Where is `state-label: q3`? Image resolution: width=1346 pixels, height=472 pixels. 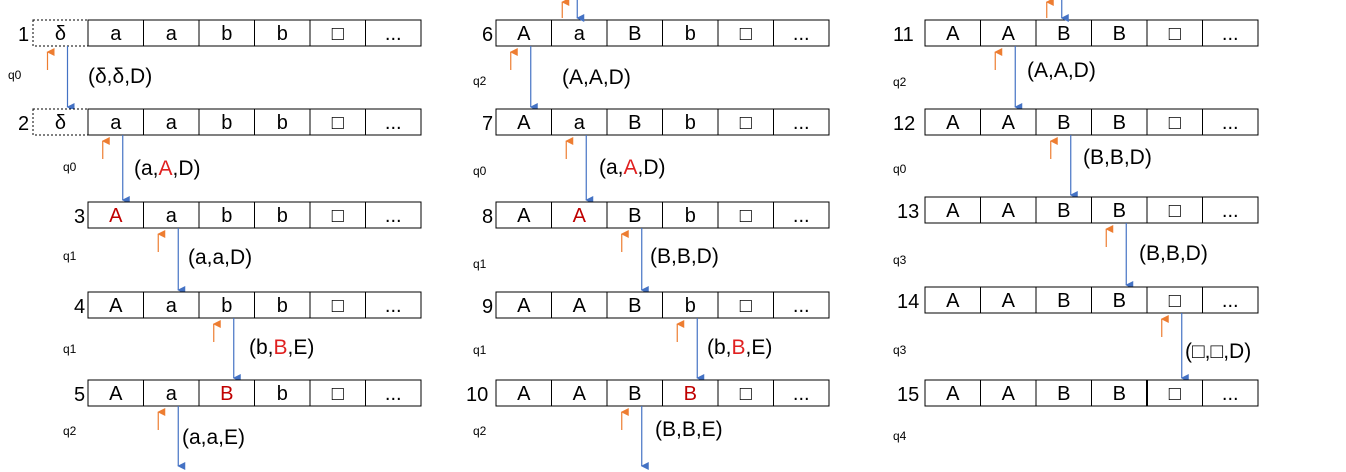 state-label: q3 is located at coordinates (900, 260).